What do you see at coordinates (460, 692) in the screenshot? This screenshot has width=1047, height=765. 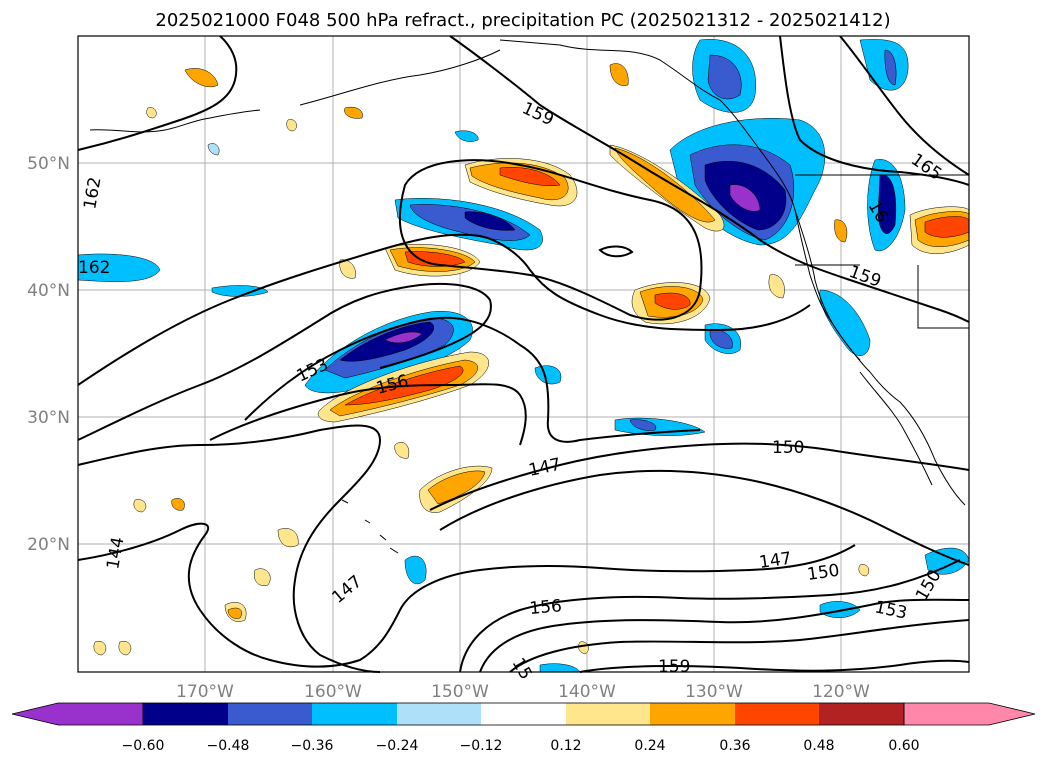 I see `lon-tick-label: 150°W` at bounding box center [460, 692].